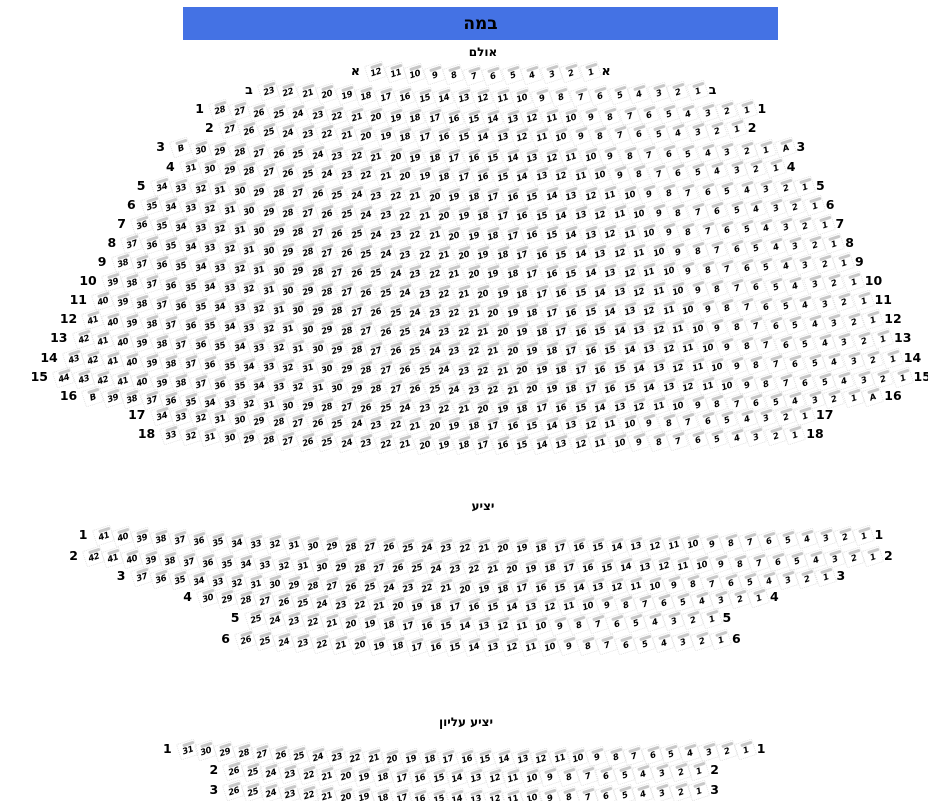  What do you see at coordinates (639, 252) in the screenshot?
I see `seat: 11` at bounding box center [639, 252].